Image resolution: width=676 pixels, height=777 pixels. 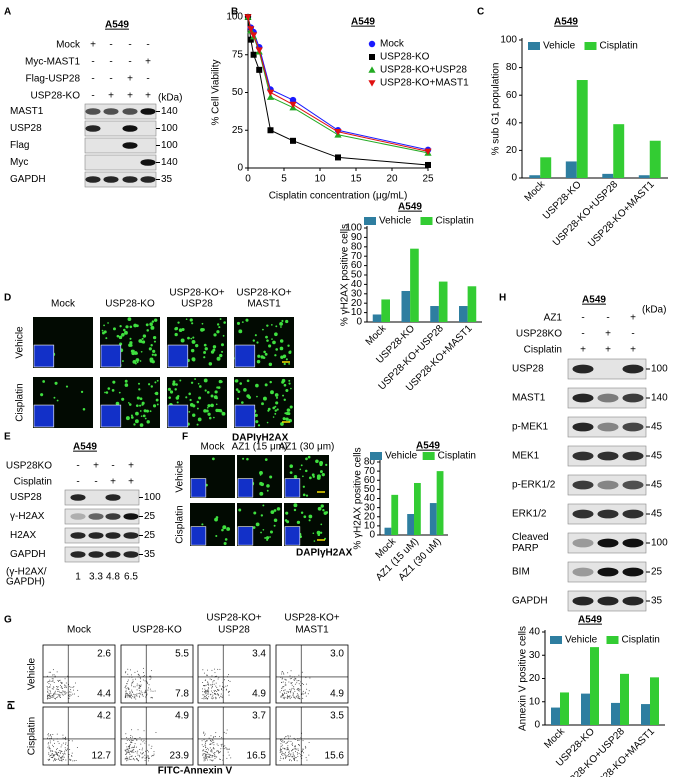 I want to click on column-label: USP28-KO+, so click(x=311, y=618).